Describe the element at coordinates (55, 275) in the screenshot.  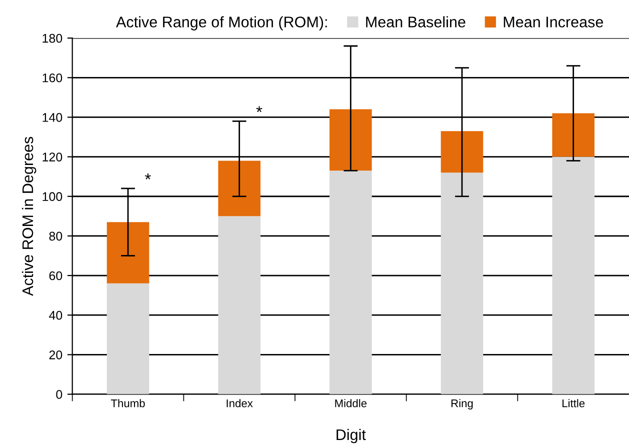
I see `y-tick-label: 60` at that location.